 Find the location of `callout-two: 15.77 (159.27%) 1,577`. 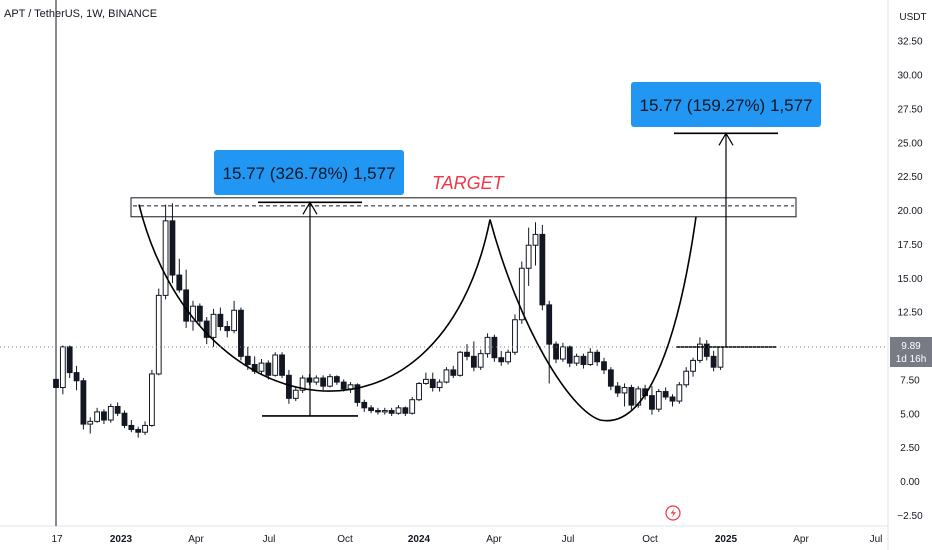

callout-two: 15.77 (159.27%) 1,577 is located at coordinates (726, 104).